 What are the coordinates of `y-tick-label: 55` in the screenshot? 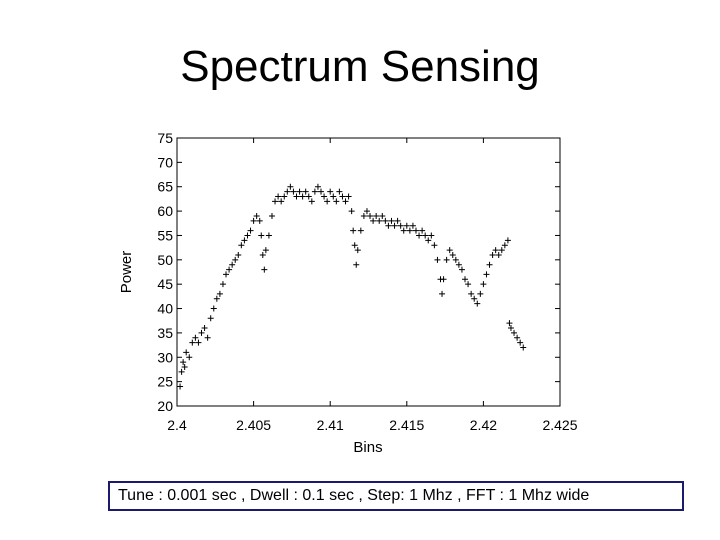 It's located at (165, 235).